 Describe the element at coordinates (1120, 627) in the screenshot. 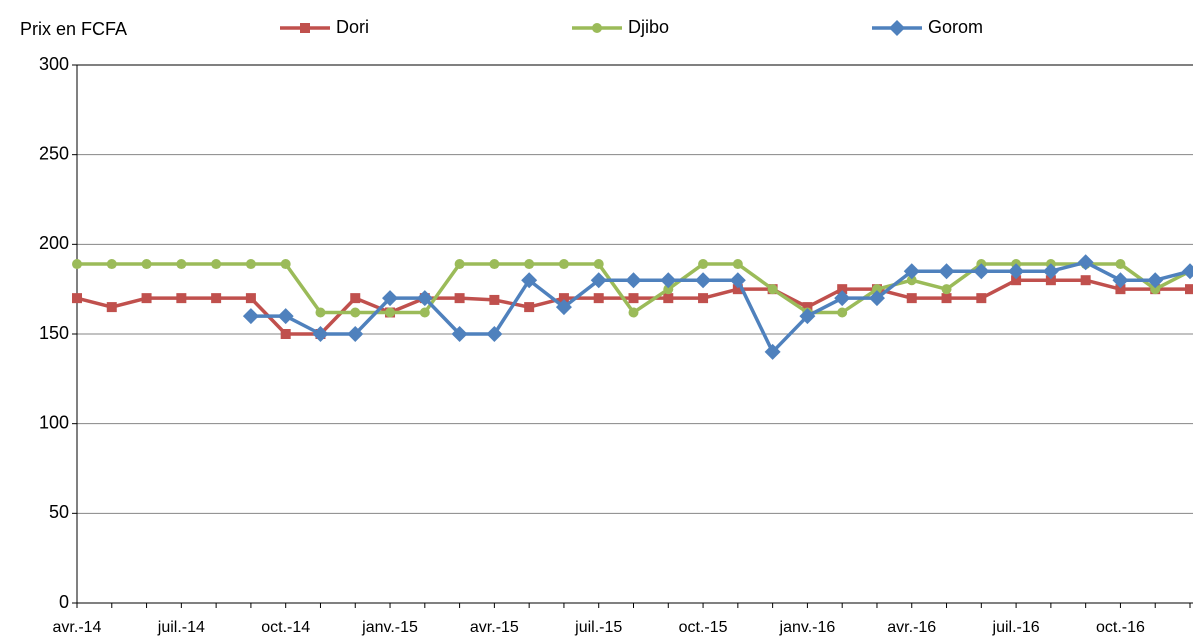

I see `x-tick-label: oct.-16` at that location.